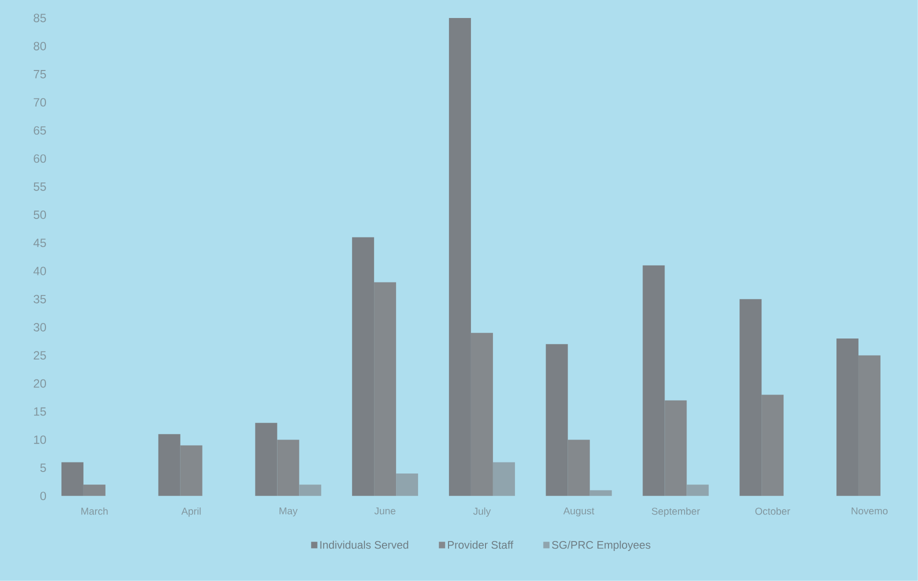  What do you see at coordinates (39, 271) in the screenshot?
I see `y-tick-label: 40` at bounding box center [39, 271].